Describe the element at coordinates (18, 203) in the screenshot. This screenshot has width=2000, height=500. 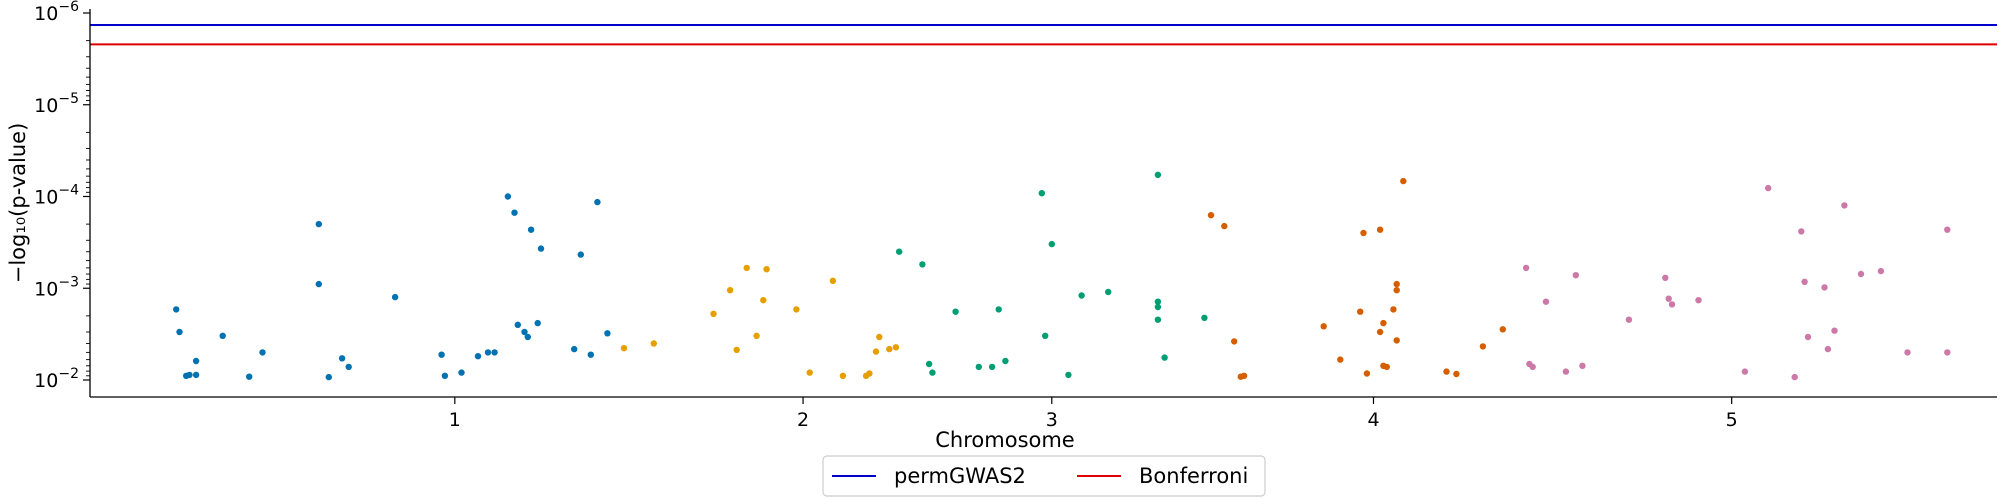
I see `y-axis-label-group: −log₁₀(p-value)` at that location.